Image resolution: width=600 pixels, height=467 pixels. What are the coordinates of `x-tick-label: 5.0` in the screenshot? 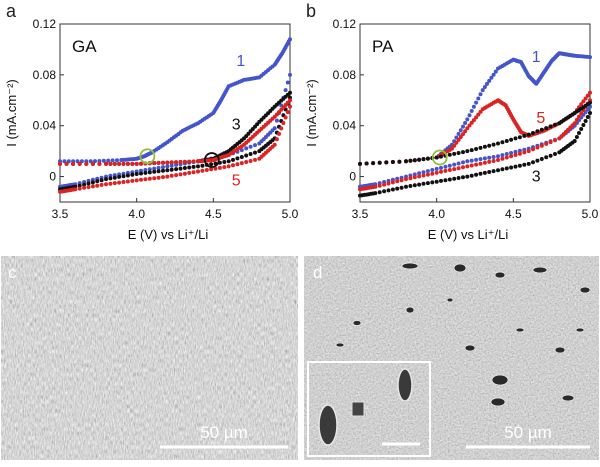 It's located at (590, 214).